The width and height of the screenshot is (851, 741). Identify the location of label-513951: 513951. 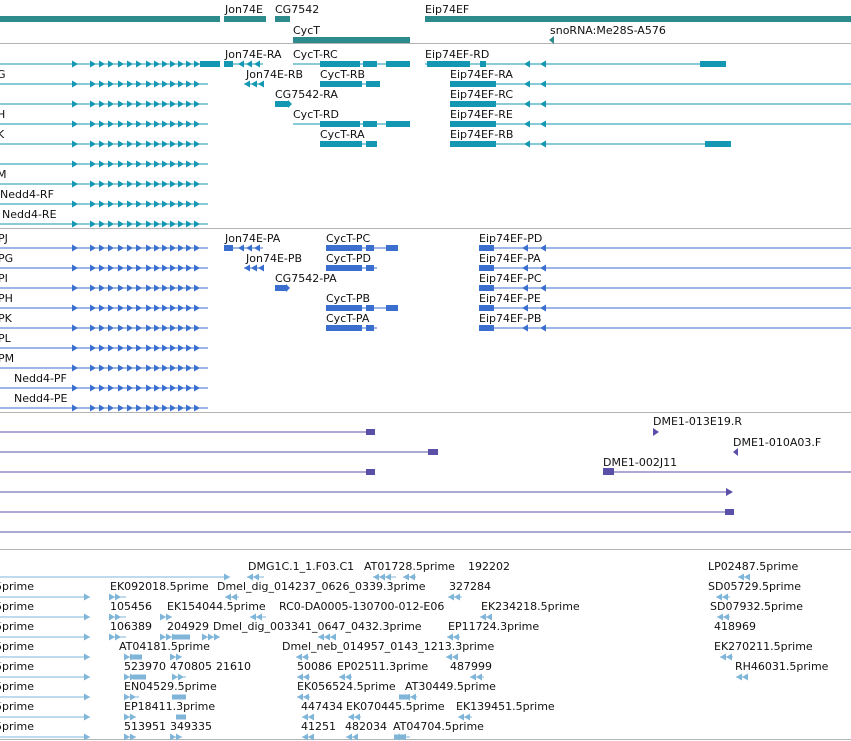
(145, 726).